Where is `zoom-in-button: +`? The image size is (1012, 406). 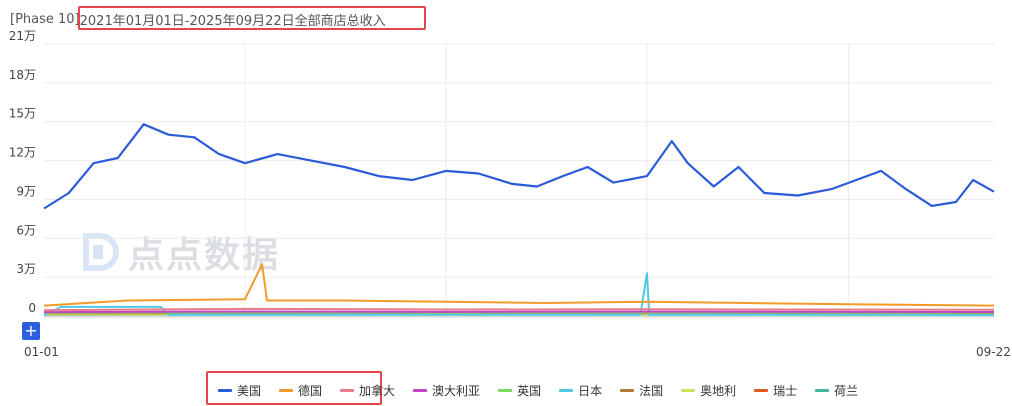 zoom-in-button: + is located at coordinates (31, 331).